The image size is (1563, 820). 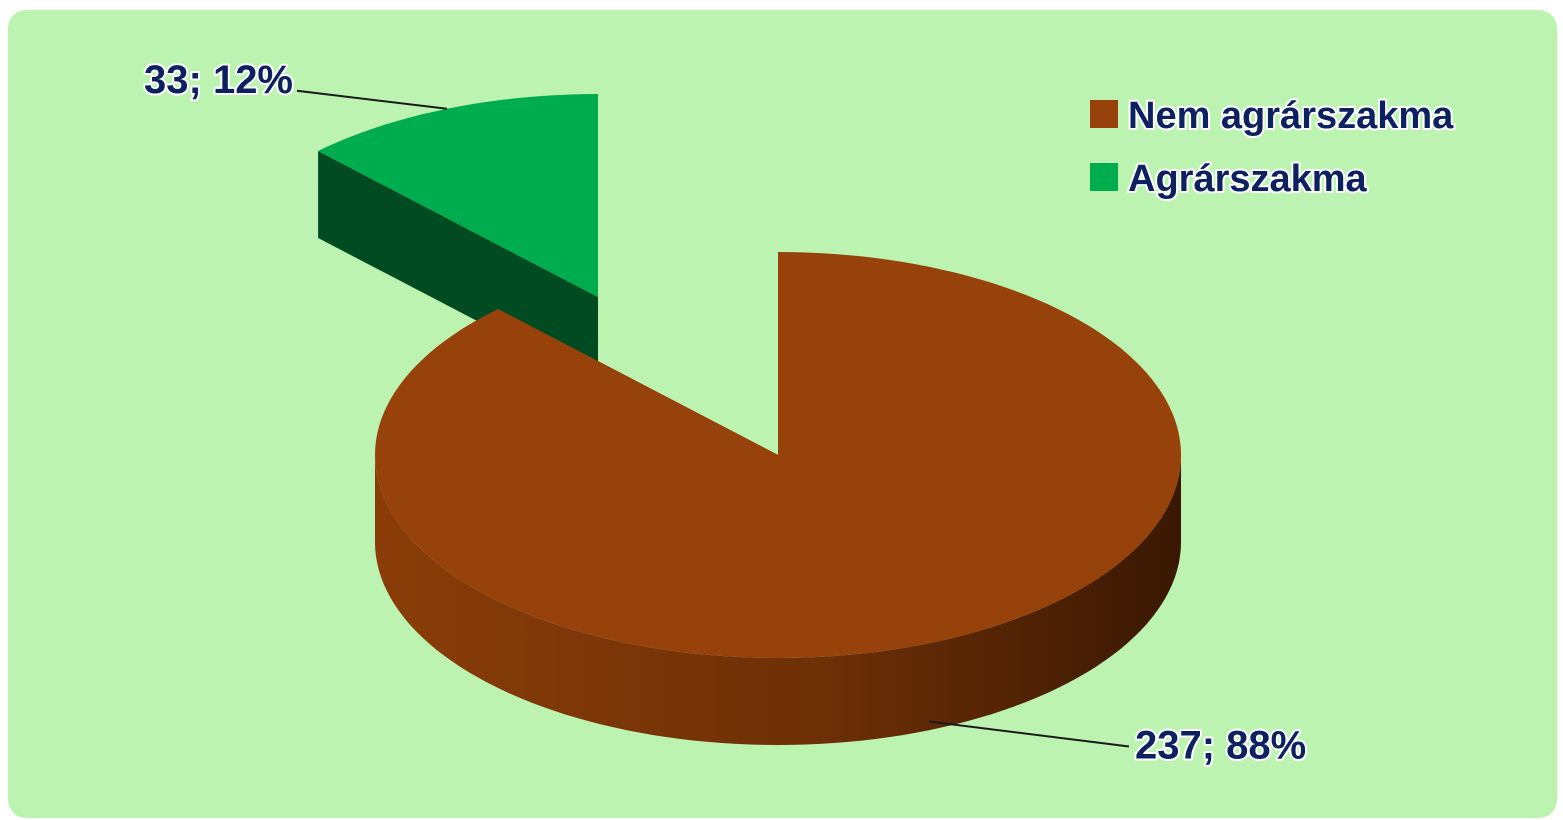 What do you see at coordinates (1248, 179) in the screenshot?
I see `legend-label-agr-rszakma: Agrárszakma` at bounding box center [1248, 179].